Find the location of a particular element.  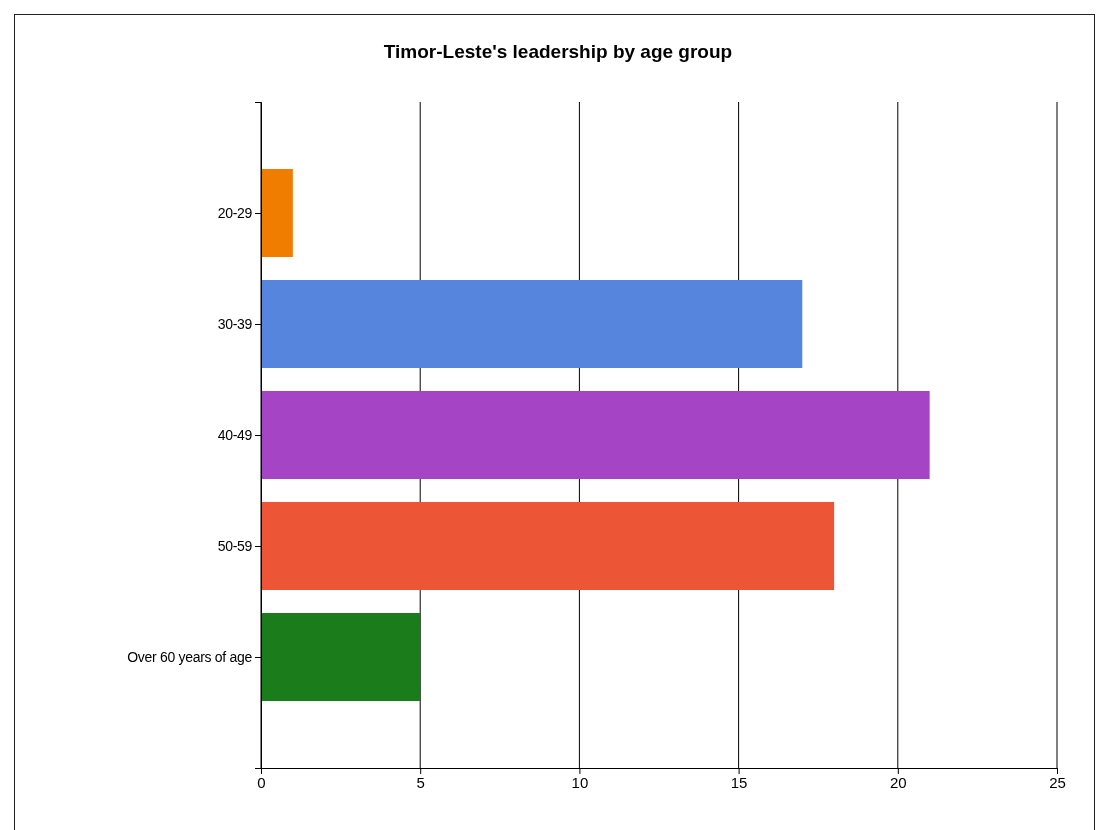

chart-title: Timor-Leste's leadership by age group is located at coordinates (558, 51).